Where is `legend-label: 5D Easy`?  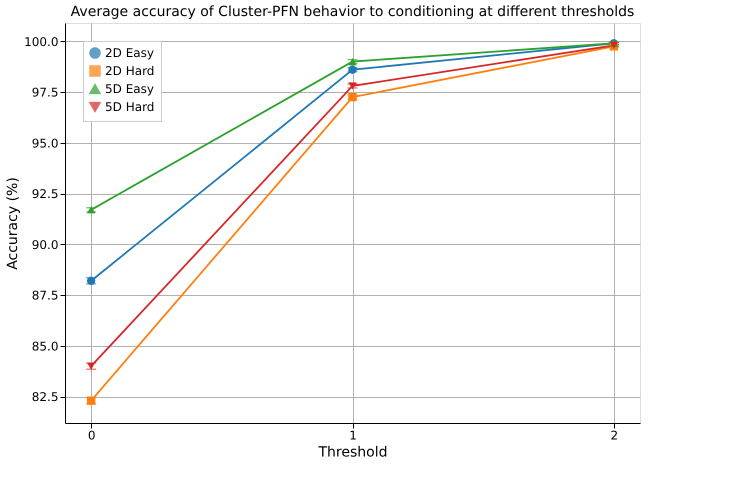 legend-label: 5D Easy is located at coordinates (129, 89).